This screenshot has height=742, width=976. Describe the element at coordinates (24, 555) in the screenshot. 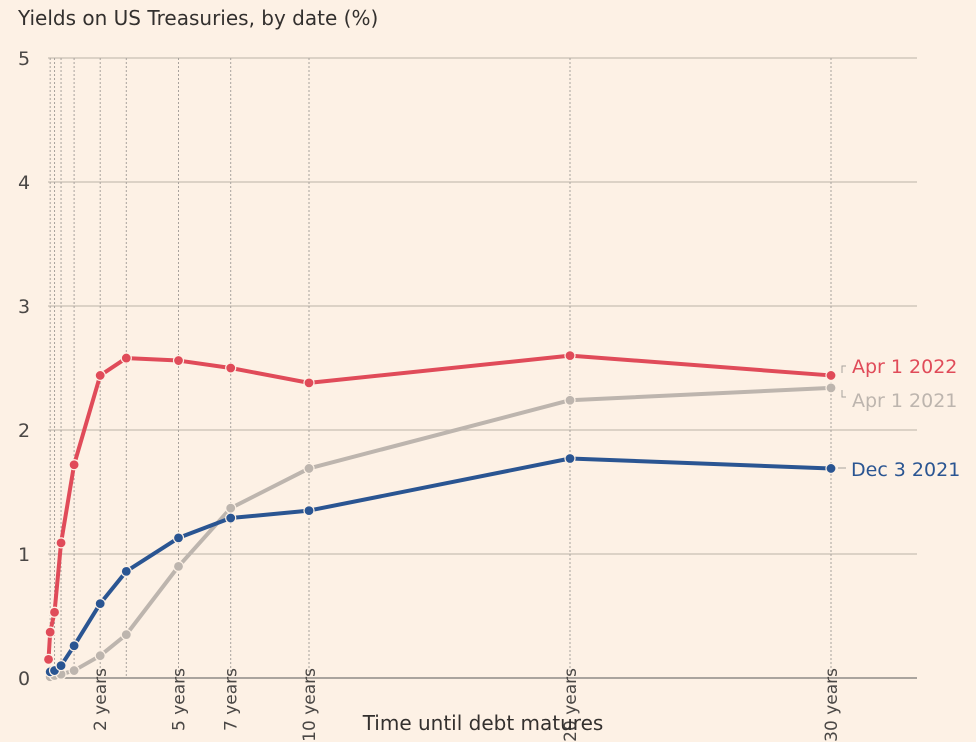

I see `y-tick-label: 1` at that location.